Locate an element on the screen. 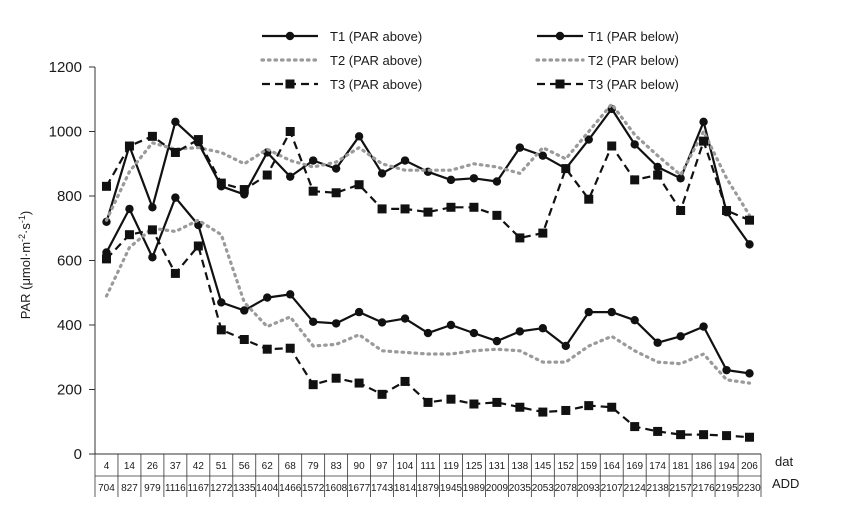 Image resolution: width=849 pixels, height=519 pixels. x-tick-label-dat: 56 is located at coordinates (245, 466).